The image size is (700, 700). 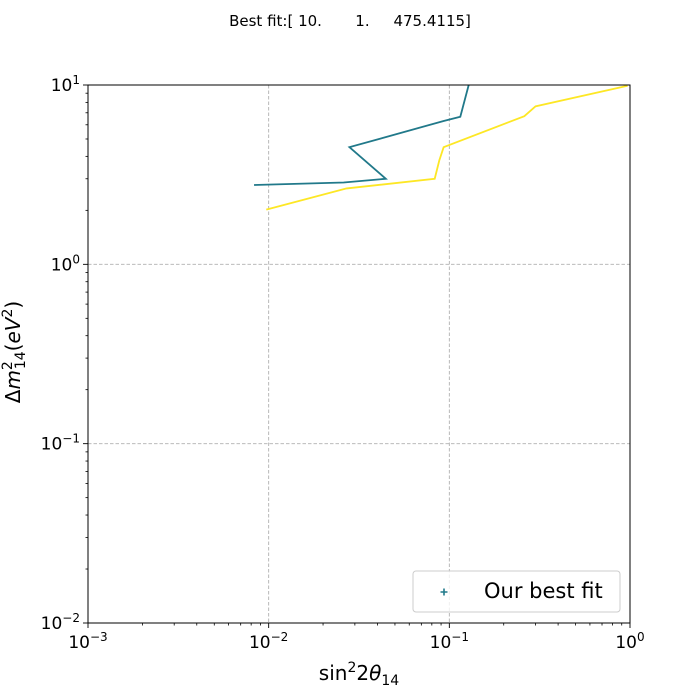 I want to click on x-axis: 10⁻³ 10⁻² 10⁻¹ 10⁰, so click(x=356, y=638).